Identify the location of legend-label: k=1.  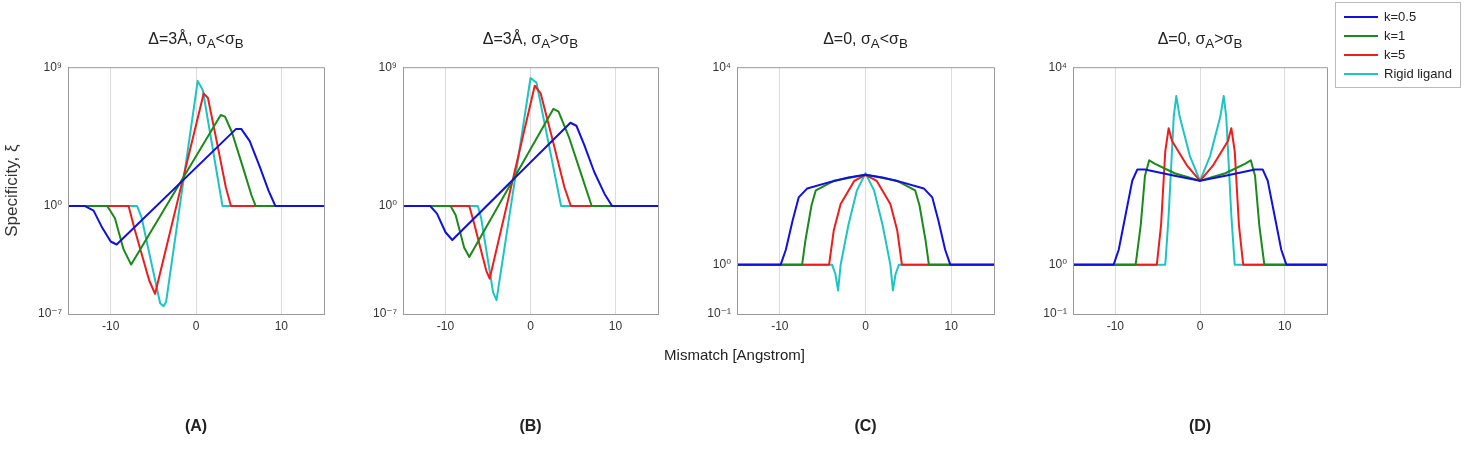
(1395, 35).